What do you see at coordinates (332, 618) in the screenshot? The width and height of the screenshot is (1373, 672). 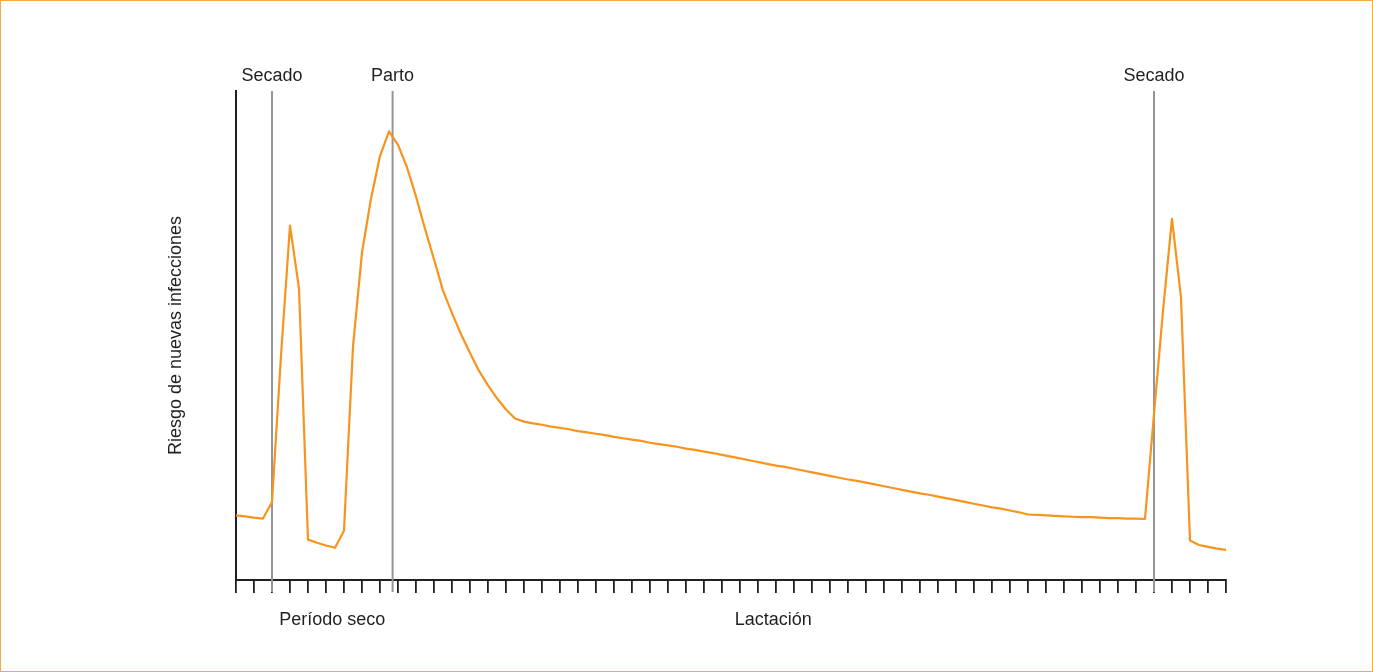 I see `text: Período seco` at bounding box center [332, 618].